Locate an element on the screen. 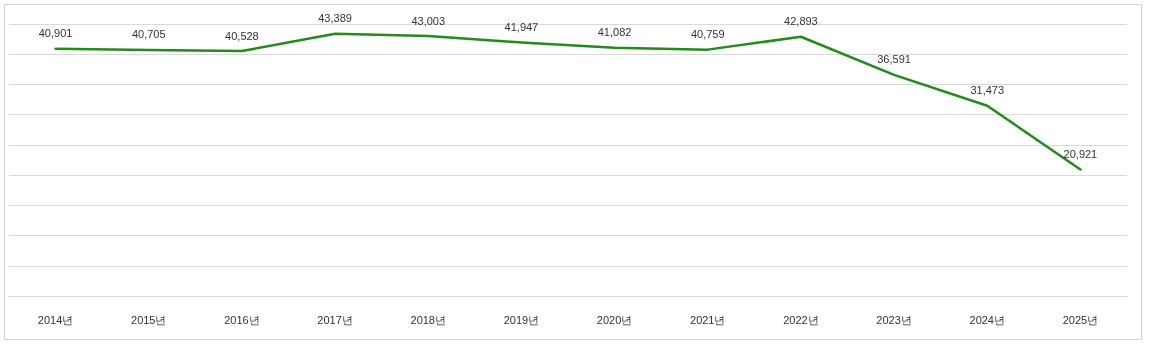 This screenshot has height=350, width=1150. data-label: 40,901 is located at coordinates (55, 33).